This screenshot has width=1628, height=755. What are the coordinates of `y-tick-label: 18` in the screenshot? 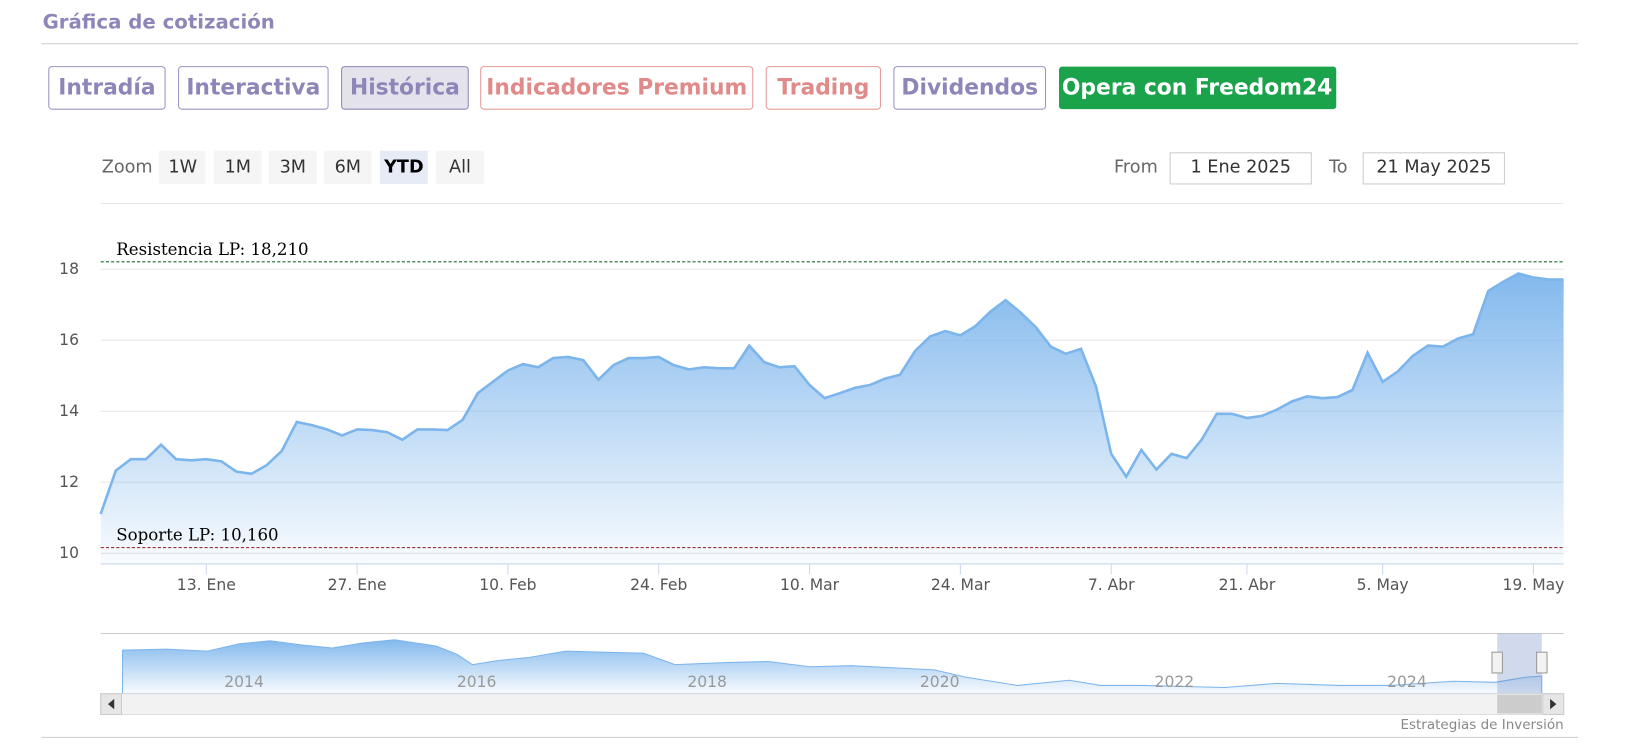 It's located at (69, 269).